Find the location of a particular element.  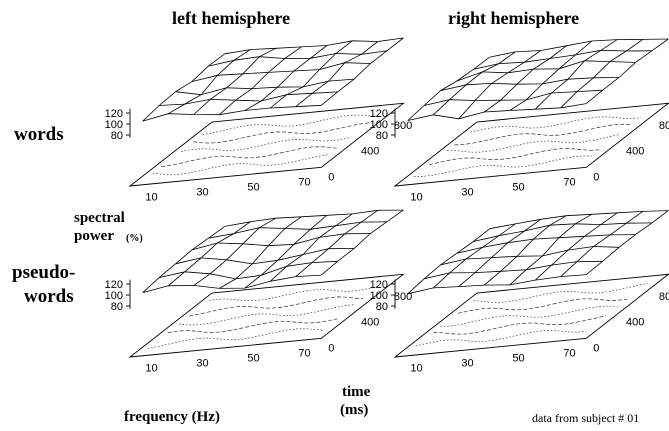

plot-3-floor is located at coordinates (531, 315).